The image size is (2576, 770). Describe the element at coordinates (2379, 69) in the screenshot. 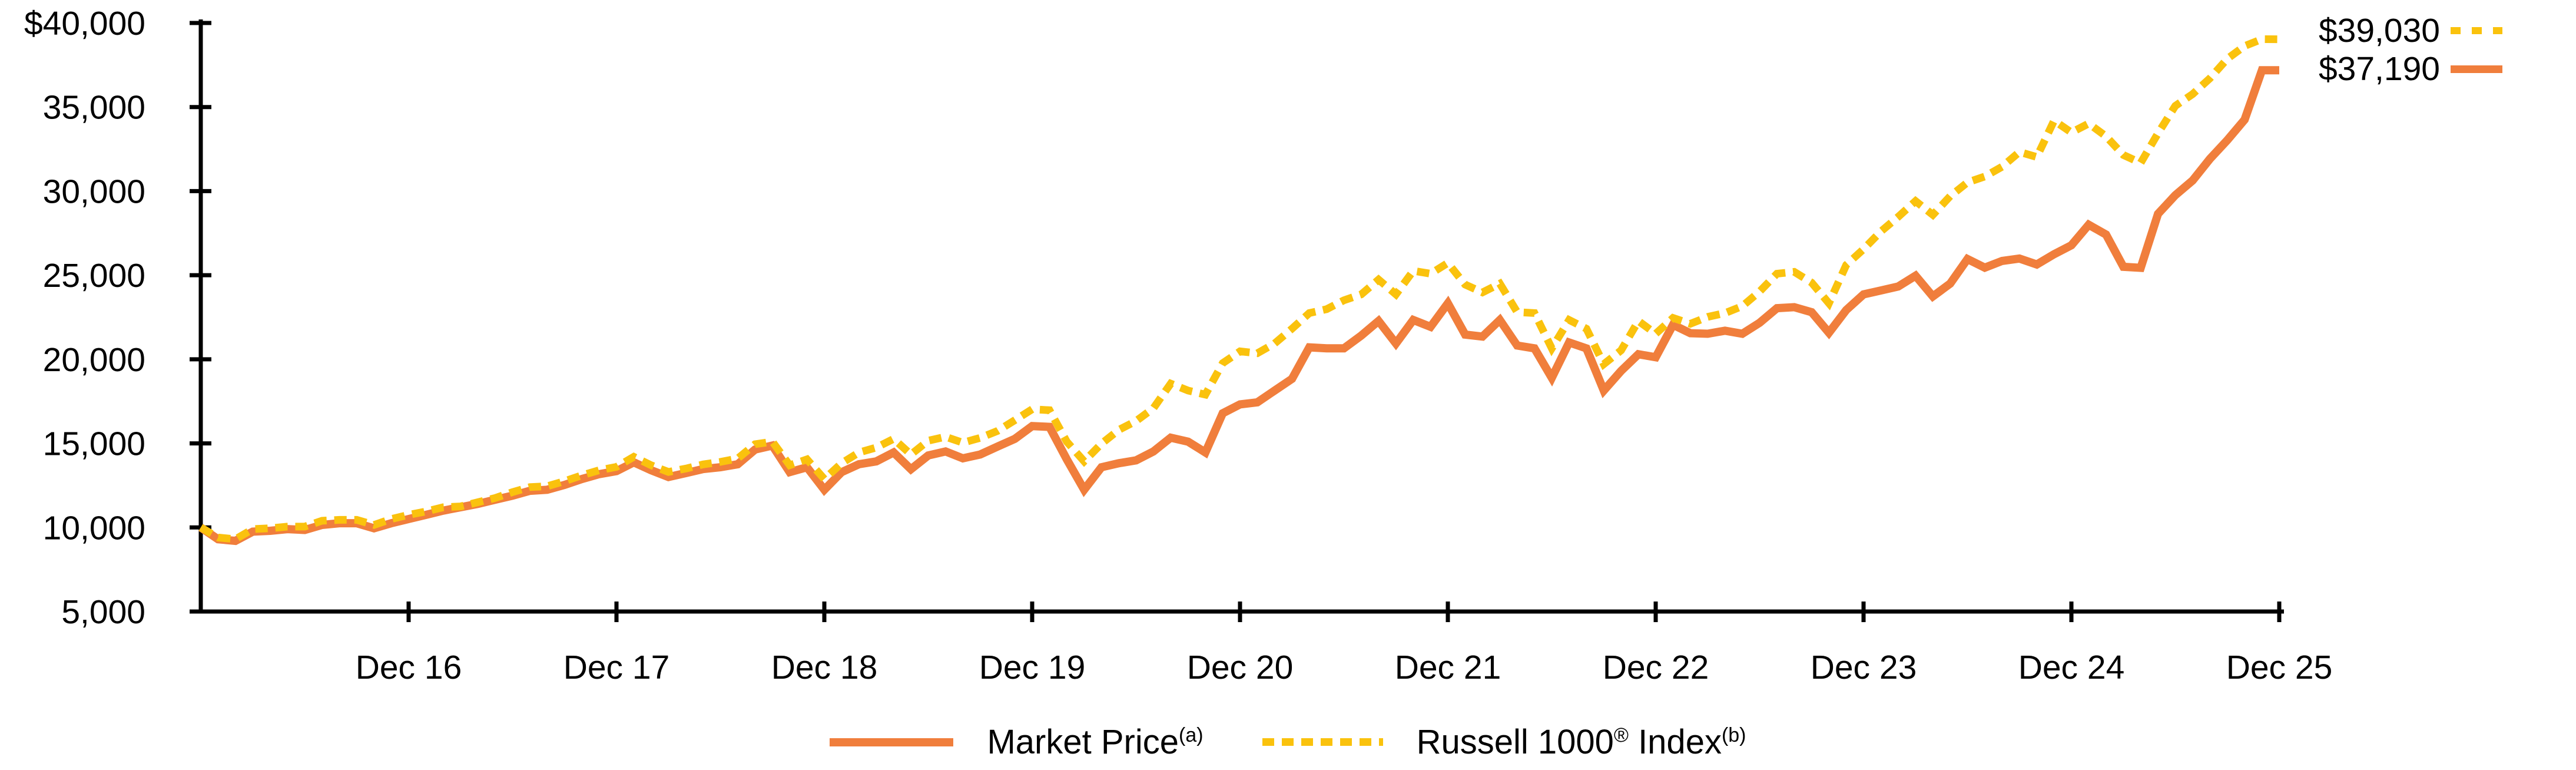

I see `market-end-value: $37,190` at that location.